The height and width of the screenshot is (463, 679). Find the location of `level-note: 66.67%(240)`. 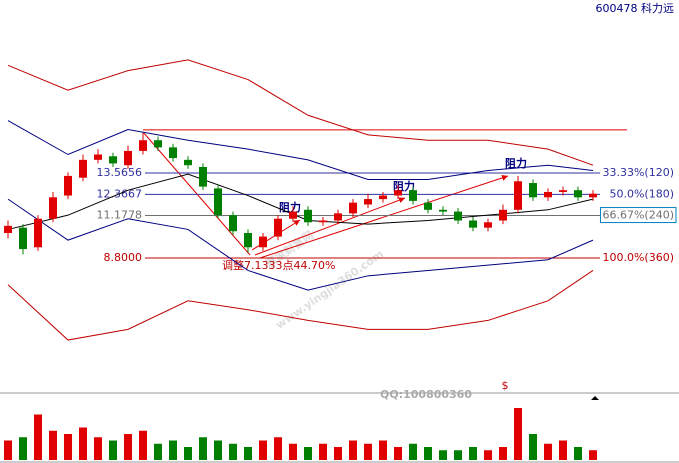

level-note: 66.67%(240) is located at coordinates (638, 215).